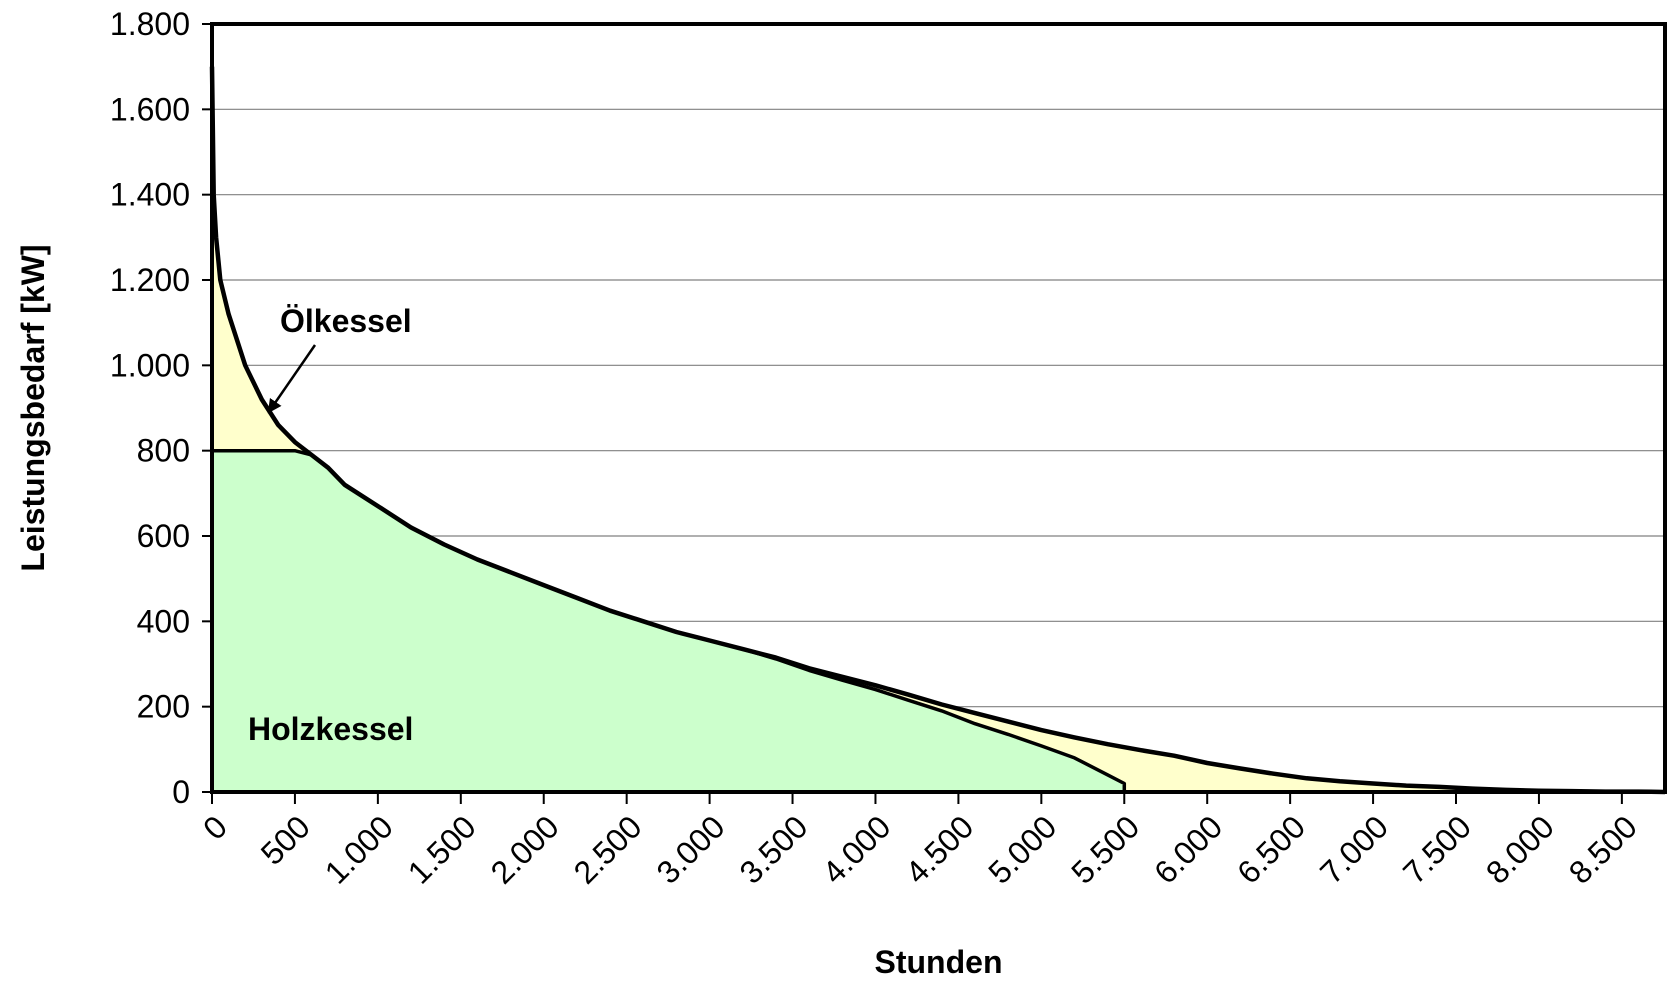 This screenshot has width=1670, height=983. I want to click on y-tick-label-6: 1.200, so click(150, 280).